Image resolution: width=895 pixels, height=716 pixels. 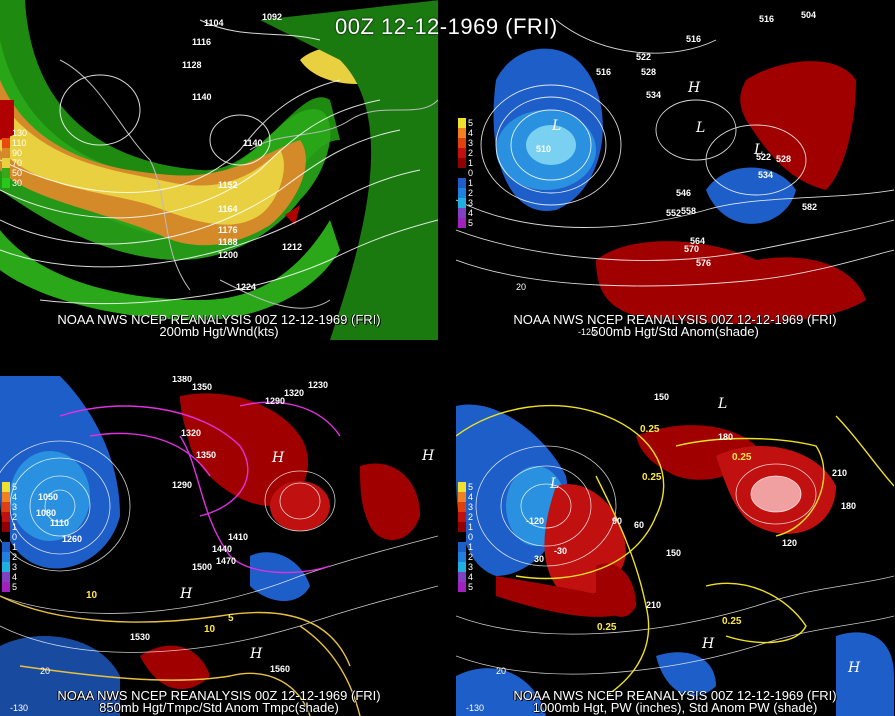 I want to click on svg-text: 210, so click(x=839, y=473).